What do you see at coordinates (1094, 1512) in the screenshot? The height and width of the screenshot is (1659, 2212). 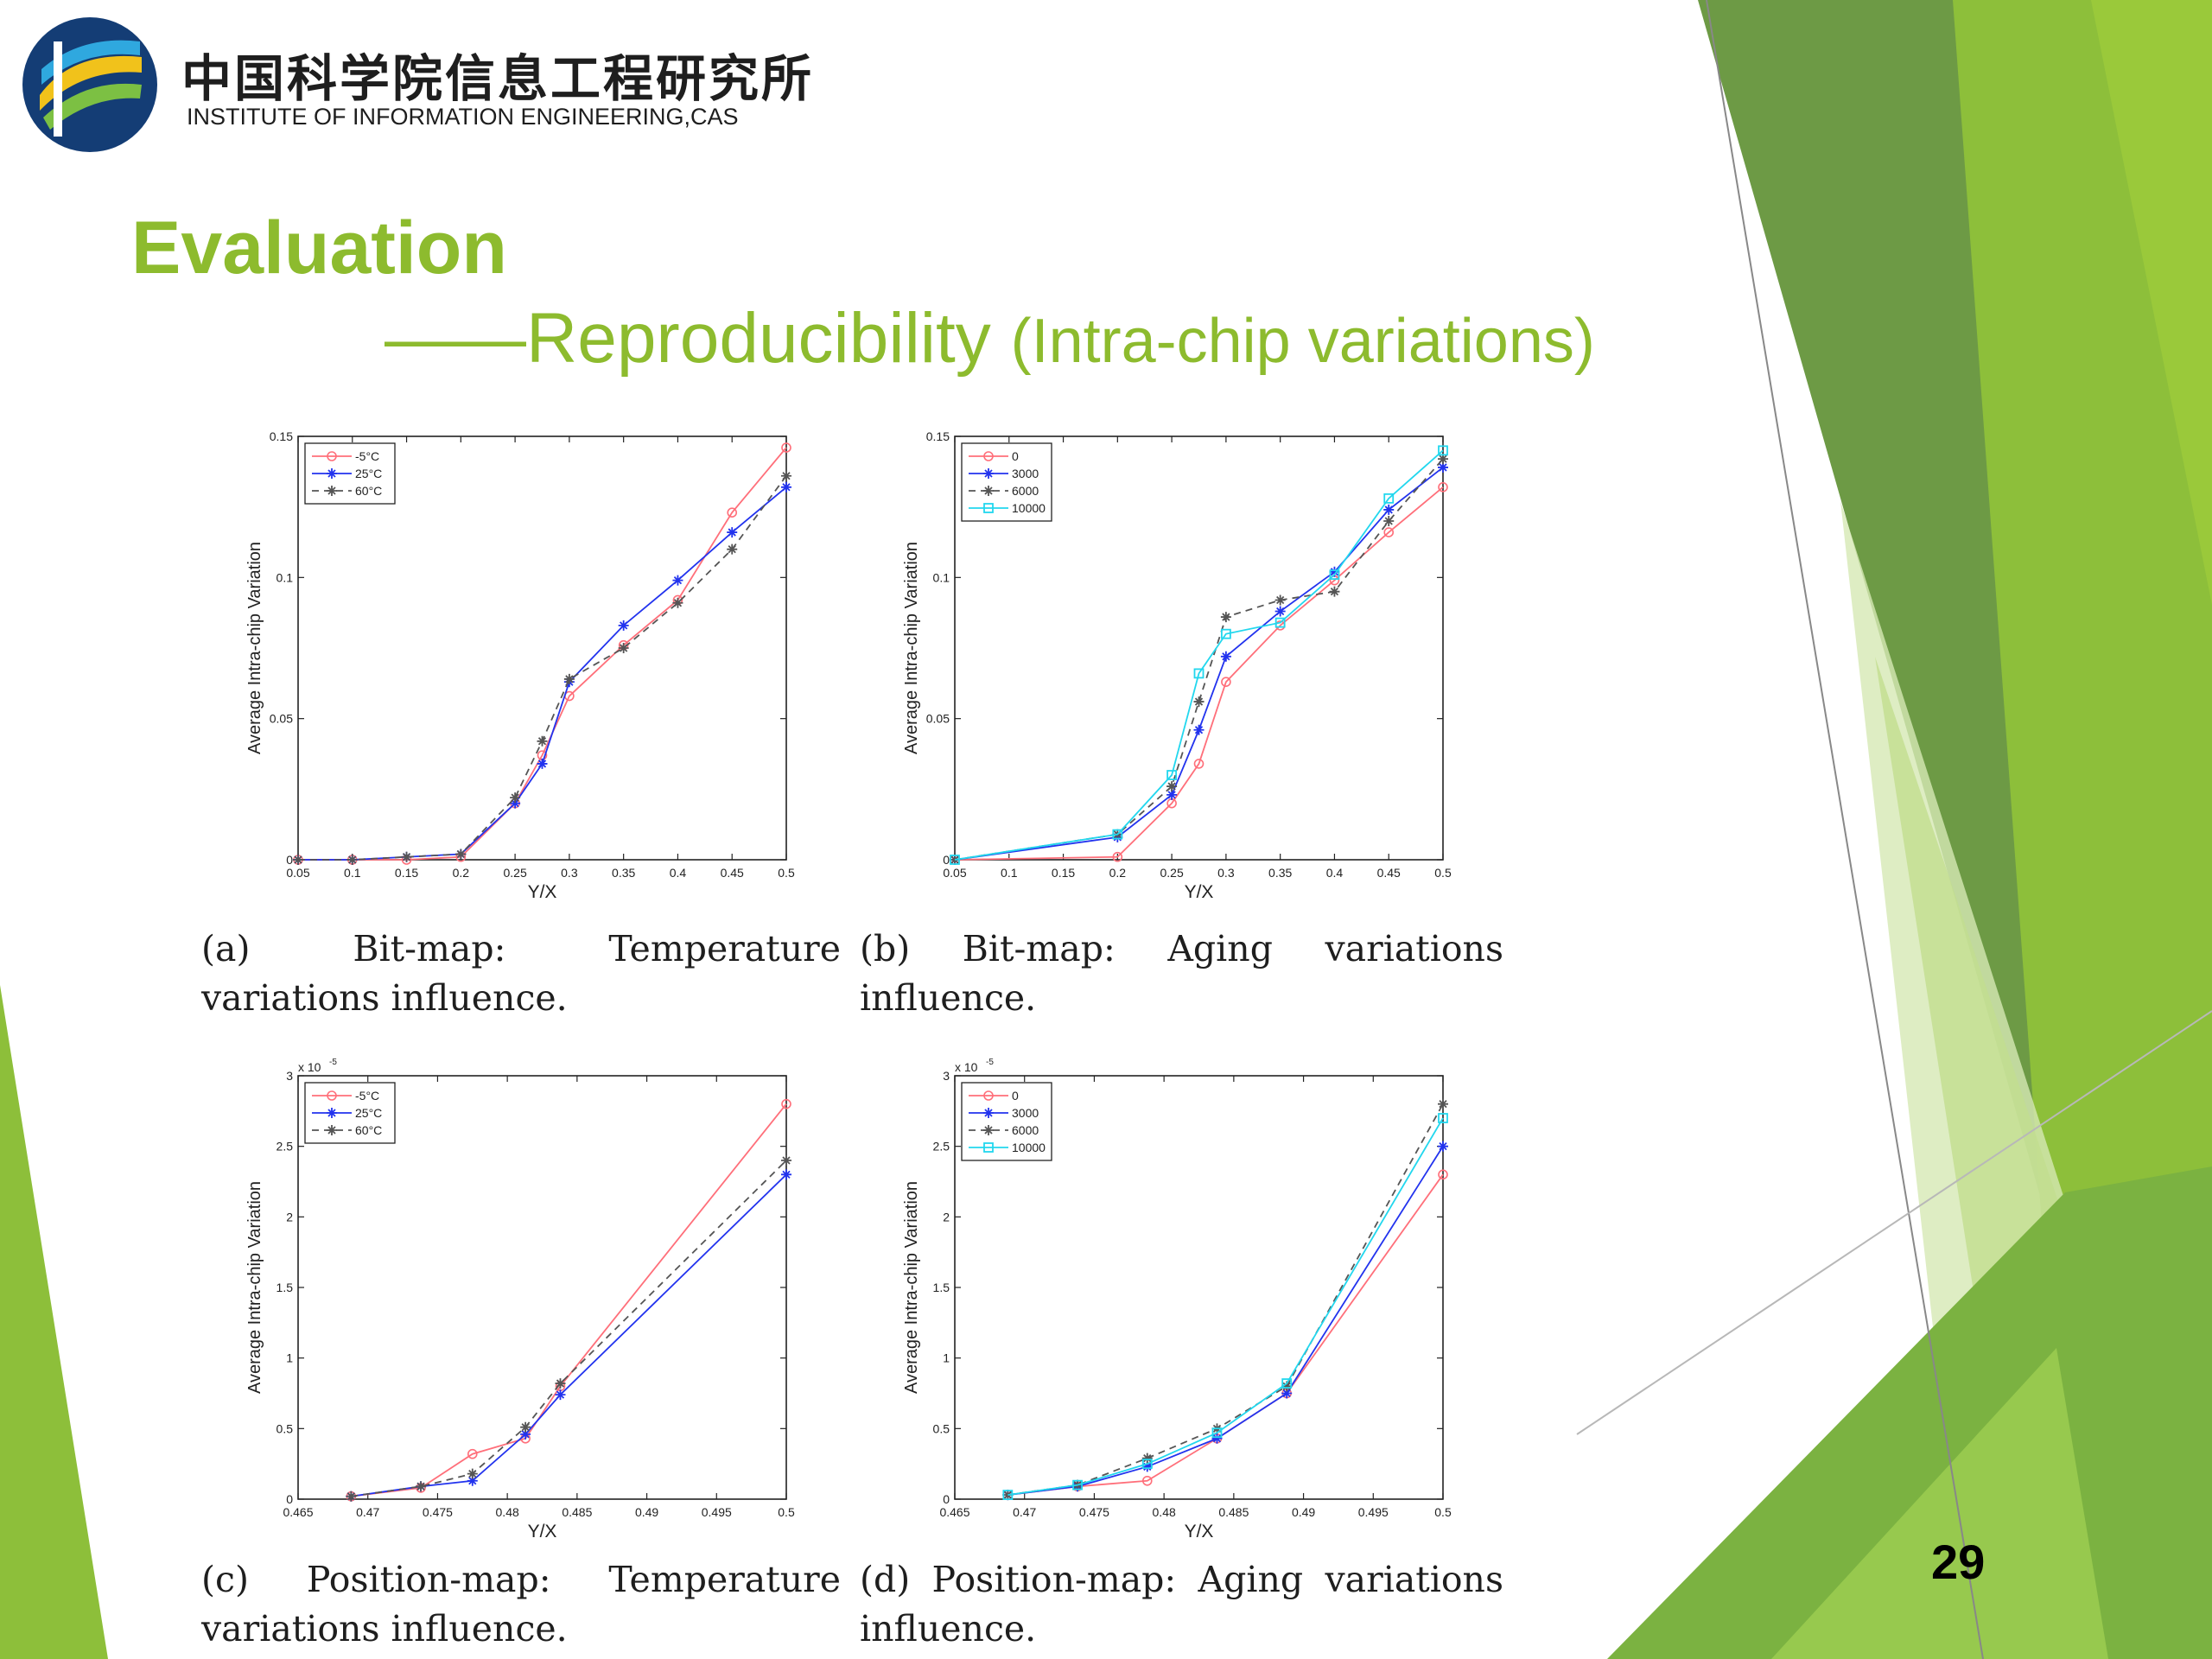 I see `x-tick-label: 0.475` at bounding box center [1094, 1512].